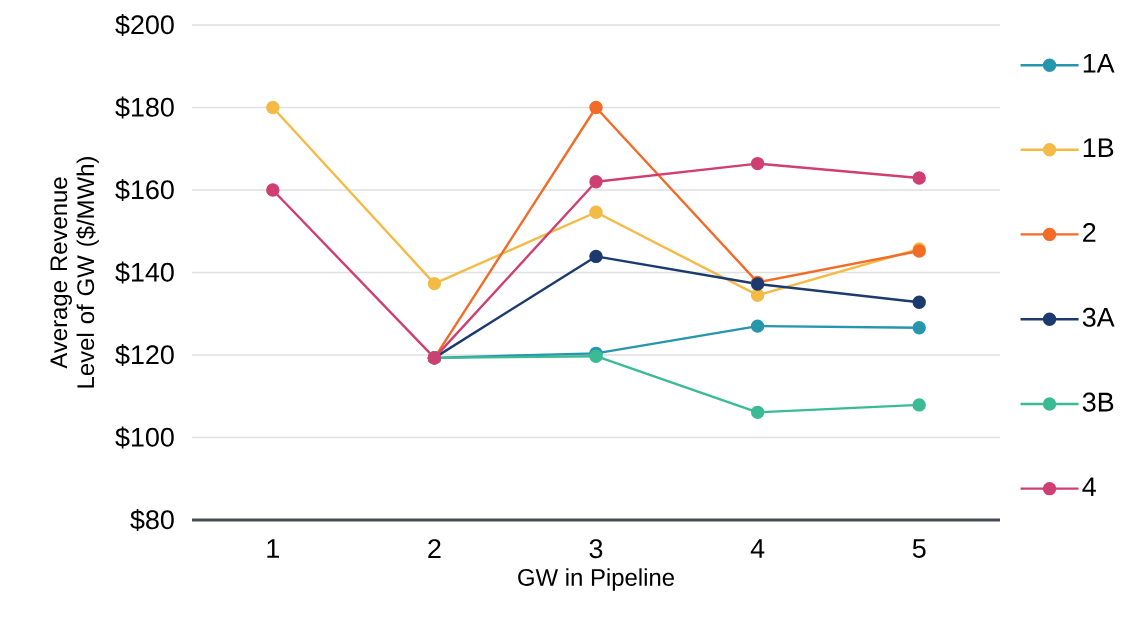 Image resolution: width=1133 pixels, height=626 pixels. I want to click on x-axis-title: GW in Pipeline, so click(596, 579).